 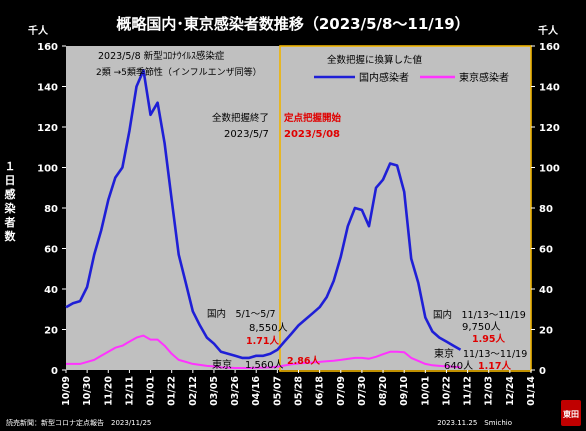 What do you see at coordinates (179, 72) in the screenshot?
I see `classification-note-line2: 2類 →5類季節性（インフルエンザ同等）` at bounding box center [179, 72].